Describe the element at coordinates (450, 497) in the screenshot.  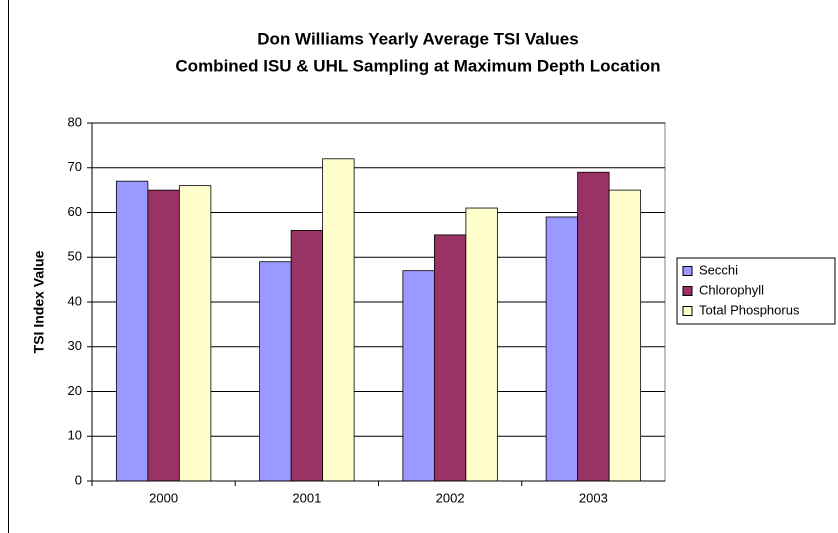
I see `x-tick-label: 2002` at that location.